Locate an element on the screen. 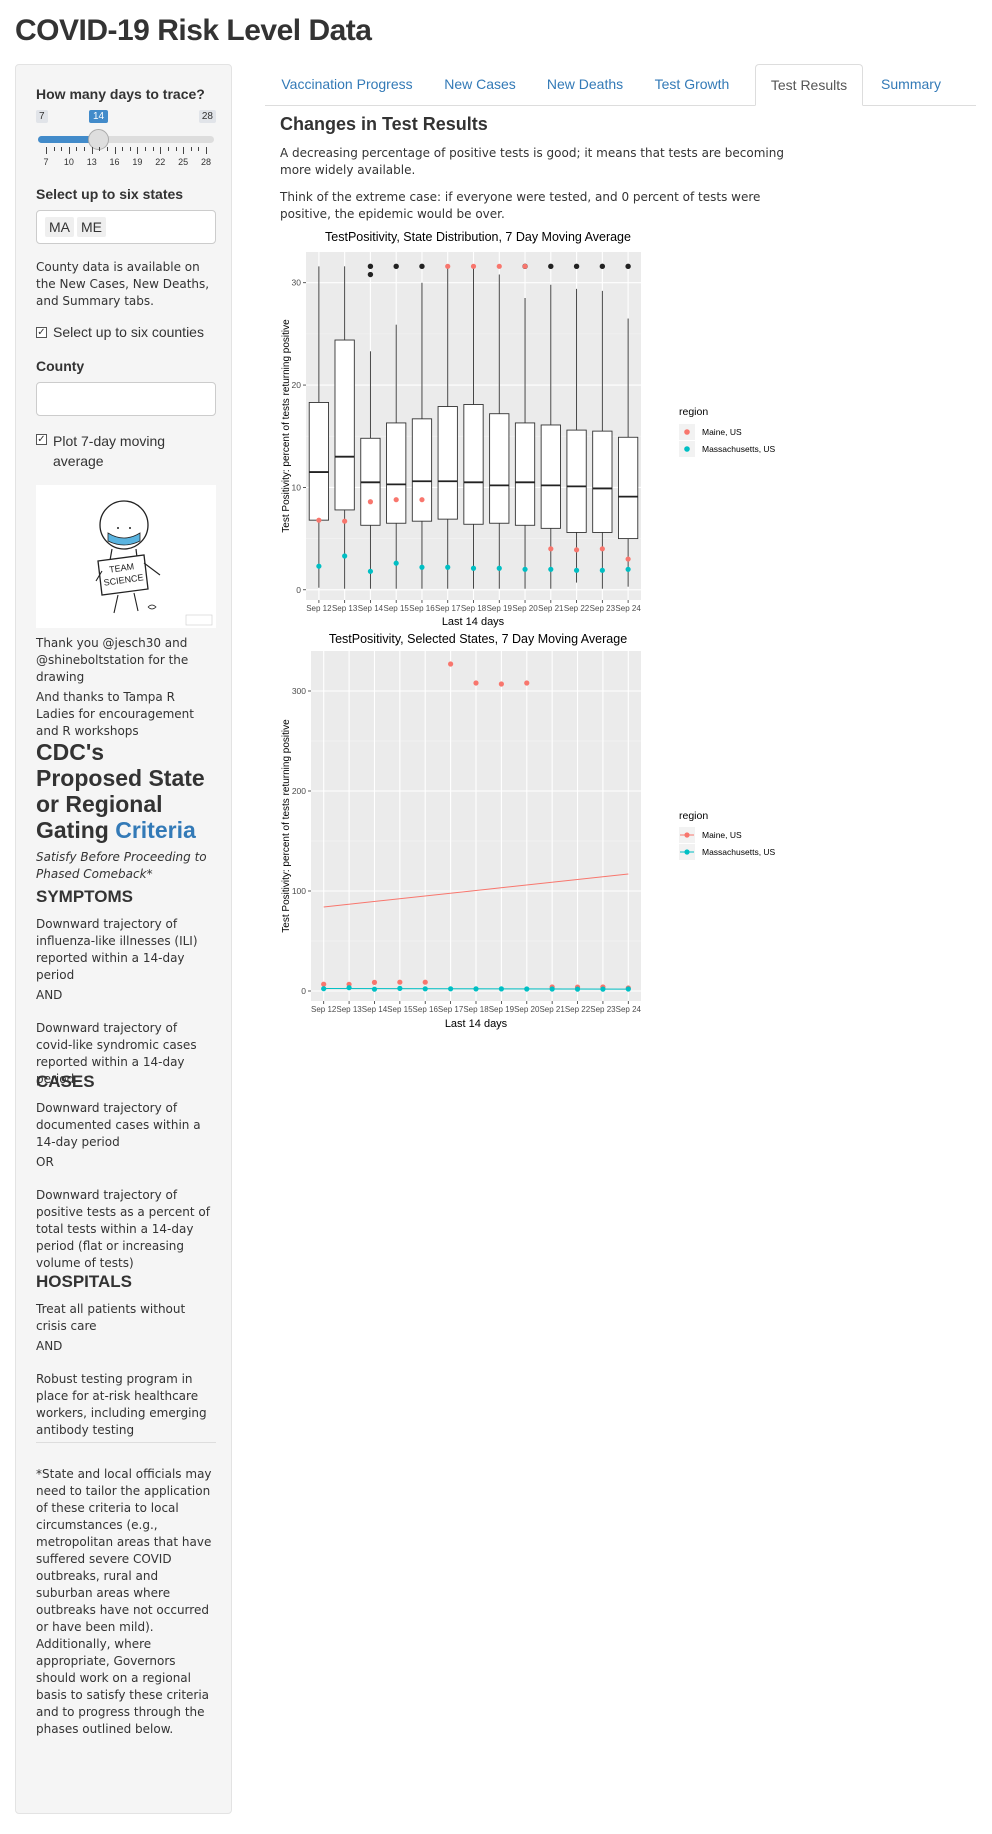 The height and width of the screenshot is (1834, 992). y-tick-label: 100 is located at coordinates (299, 891).